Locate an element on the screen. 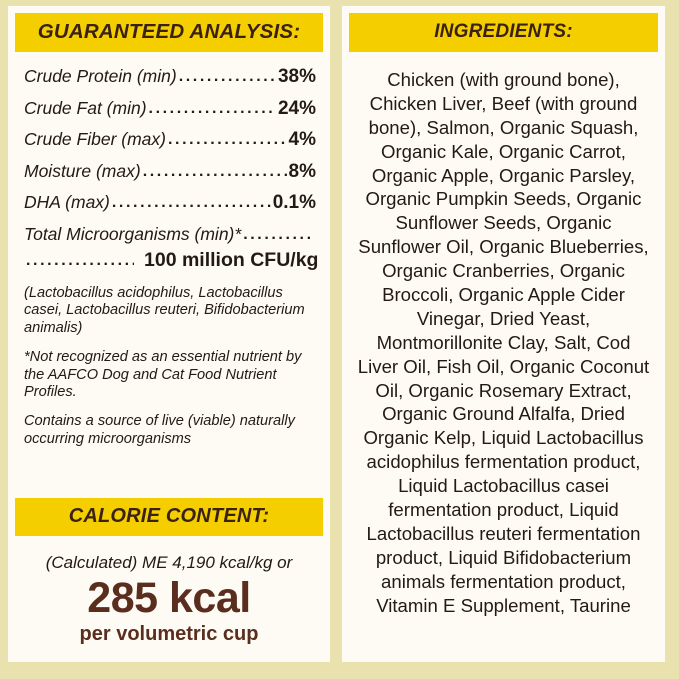  nutrient-value: 8% is located at coordinates (302, 171).